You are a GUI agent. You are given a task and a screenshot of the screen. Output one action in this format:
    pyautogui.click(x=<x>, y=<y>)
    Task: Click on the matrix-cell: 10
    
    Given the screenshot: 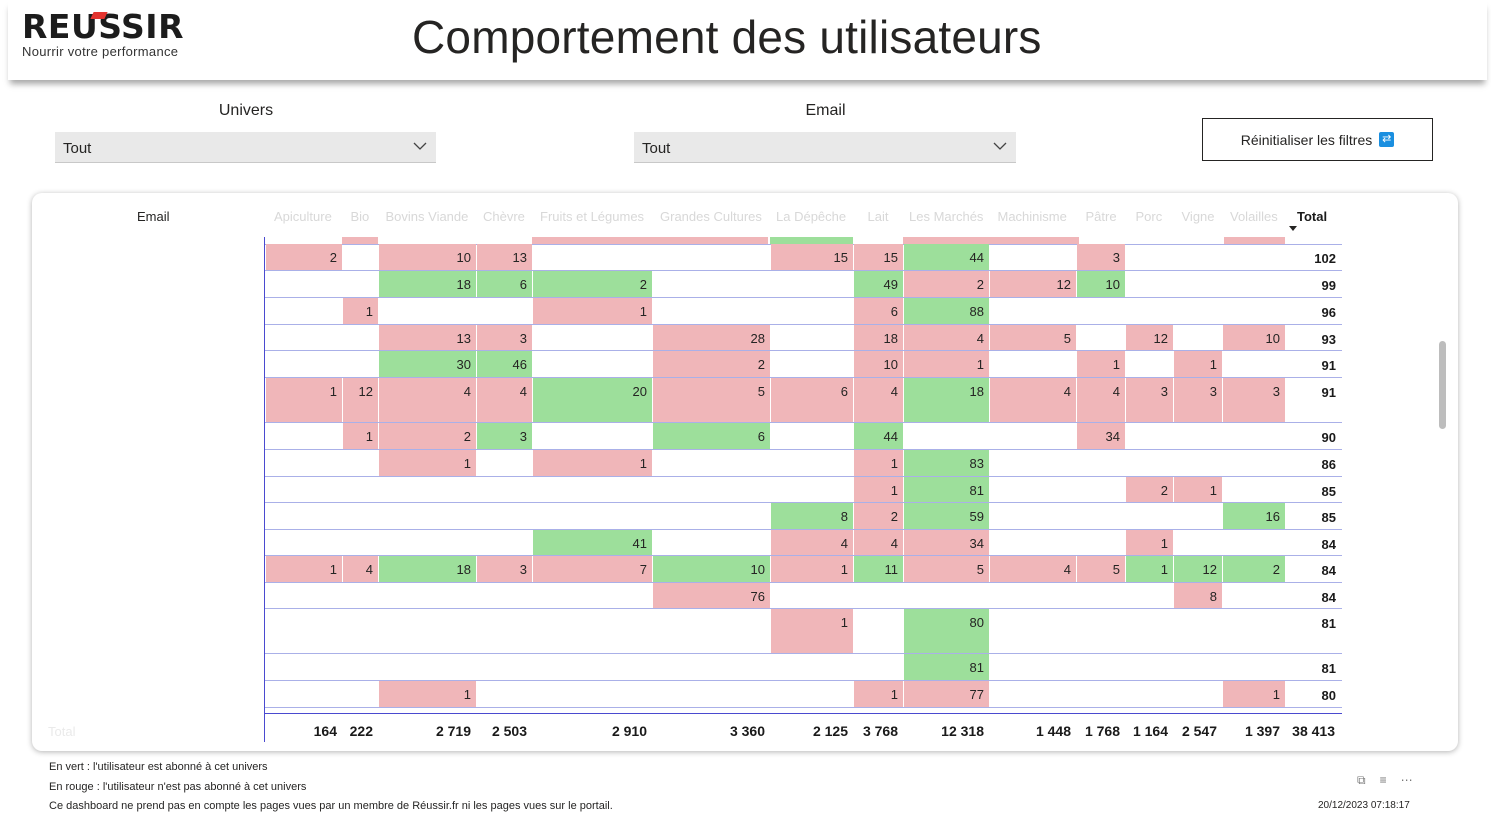 What is the action you would take?
    pyautogui.click(x=1254, y=337)
    